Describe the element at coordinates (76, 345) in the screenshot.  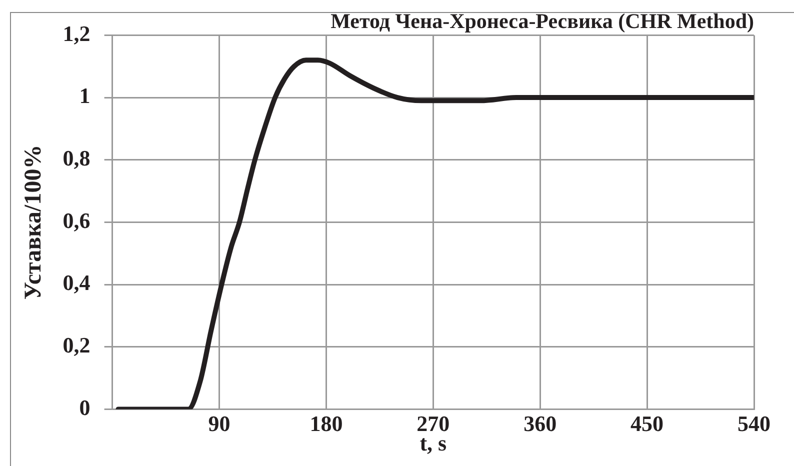
I see `y-tick-label: 0,2` at that location.